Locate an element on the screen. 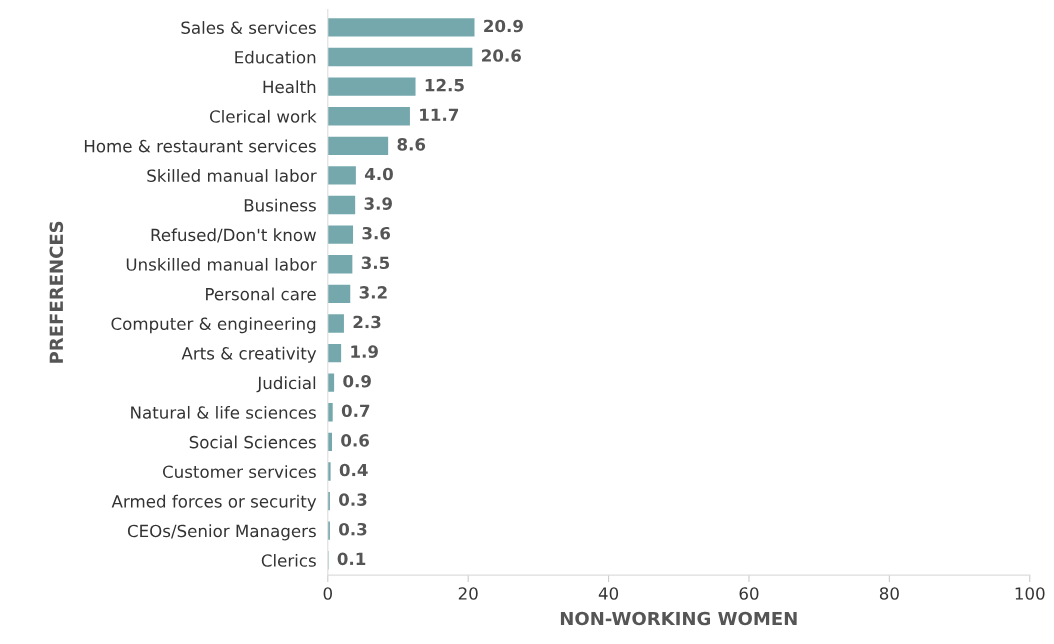  y-tick-label: Personal care is located at coordinates (261, 294).